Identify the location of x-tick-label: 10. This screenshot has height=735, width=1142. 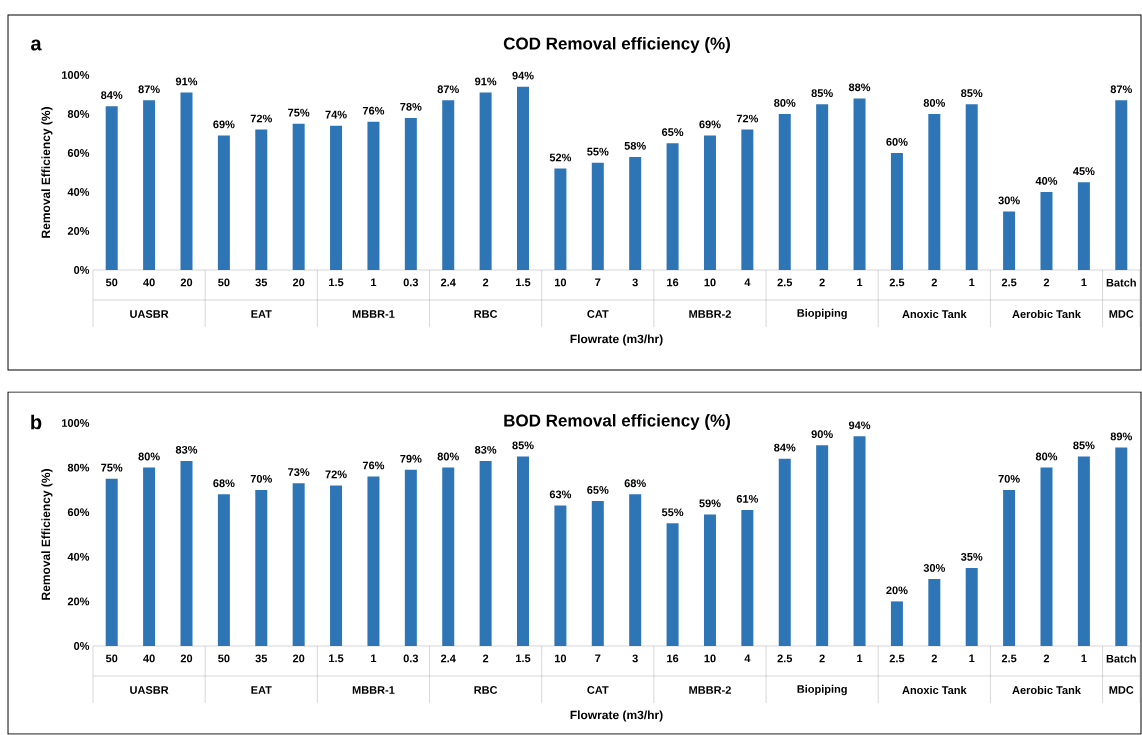
(560, 282).